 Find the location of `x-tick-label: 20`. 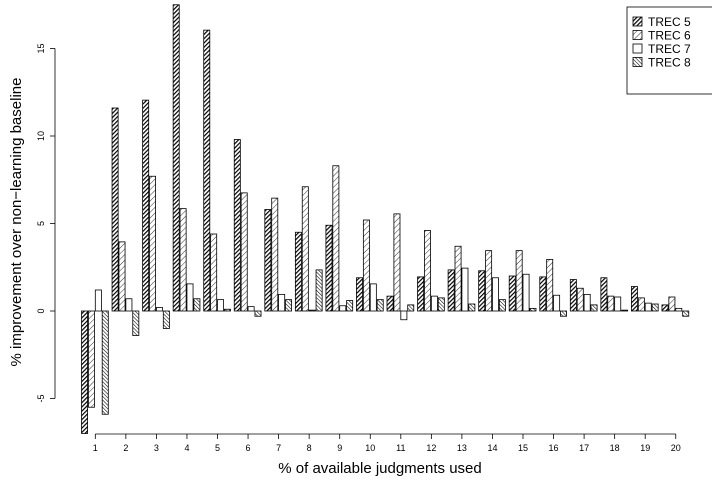

x-tick-label: 20 is located at coordinates (676, 448).